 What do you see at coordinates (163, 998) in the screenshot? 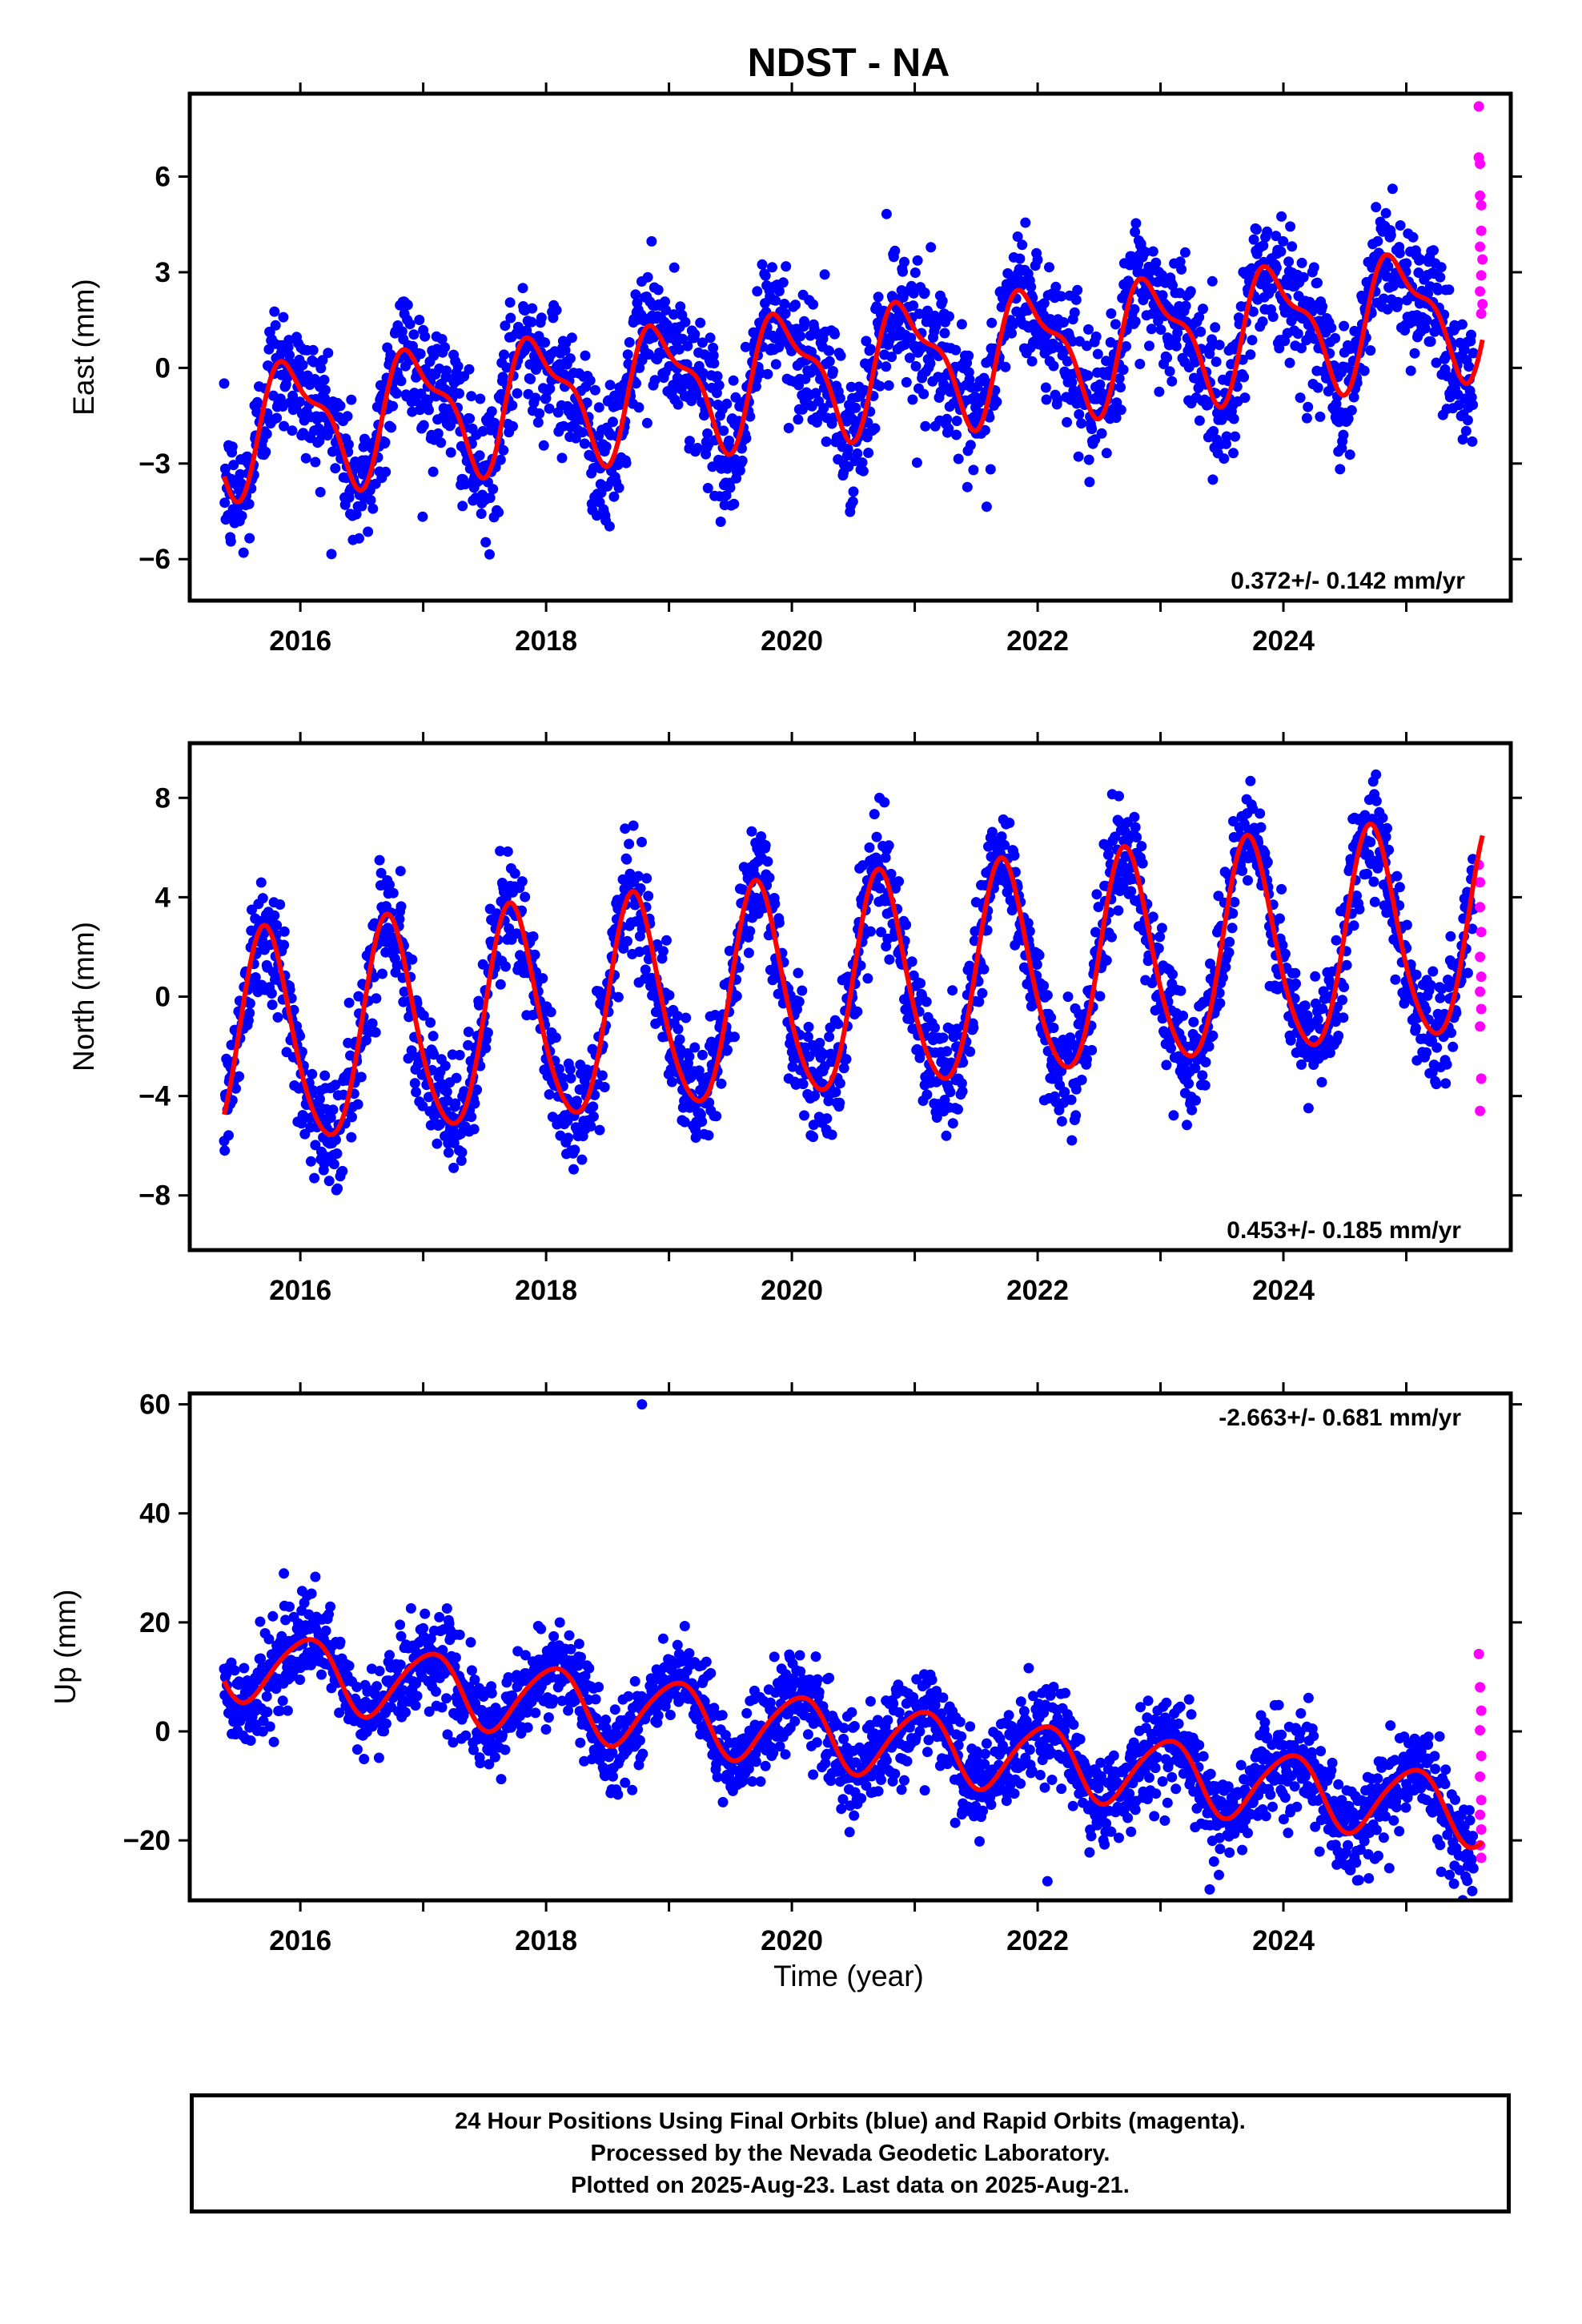
I see `y-tick-label: 0` at bounding box center [163, 998].